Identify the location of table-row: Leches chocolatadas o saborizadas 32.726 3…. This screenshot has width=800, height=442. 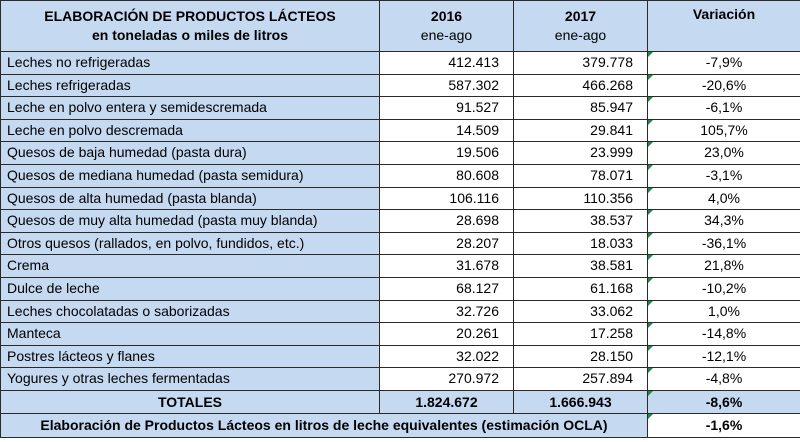
(400, 311).